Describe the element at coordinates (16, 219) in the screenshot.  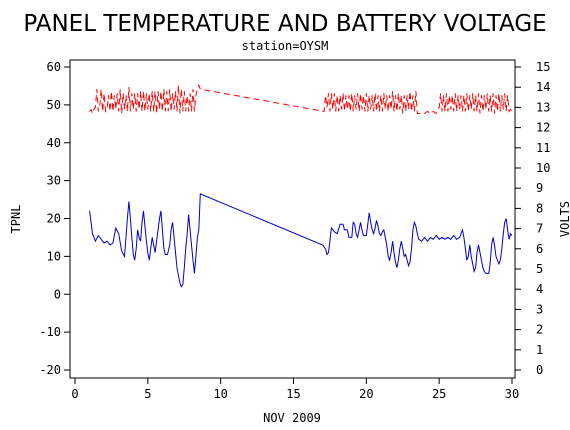
I see `y-axis-left-label: TPNL` at that location.